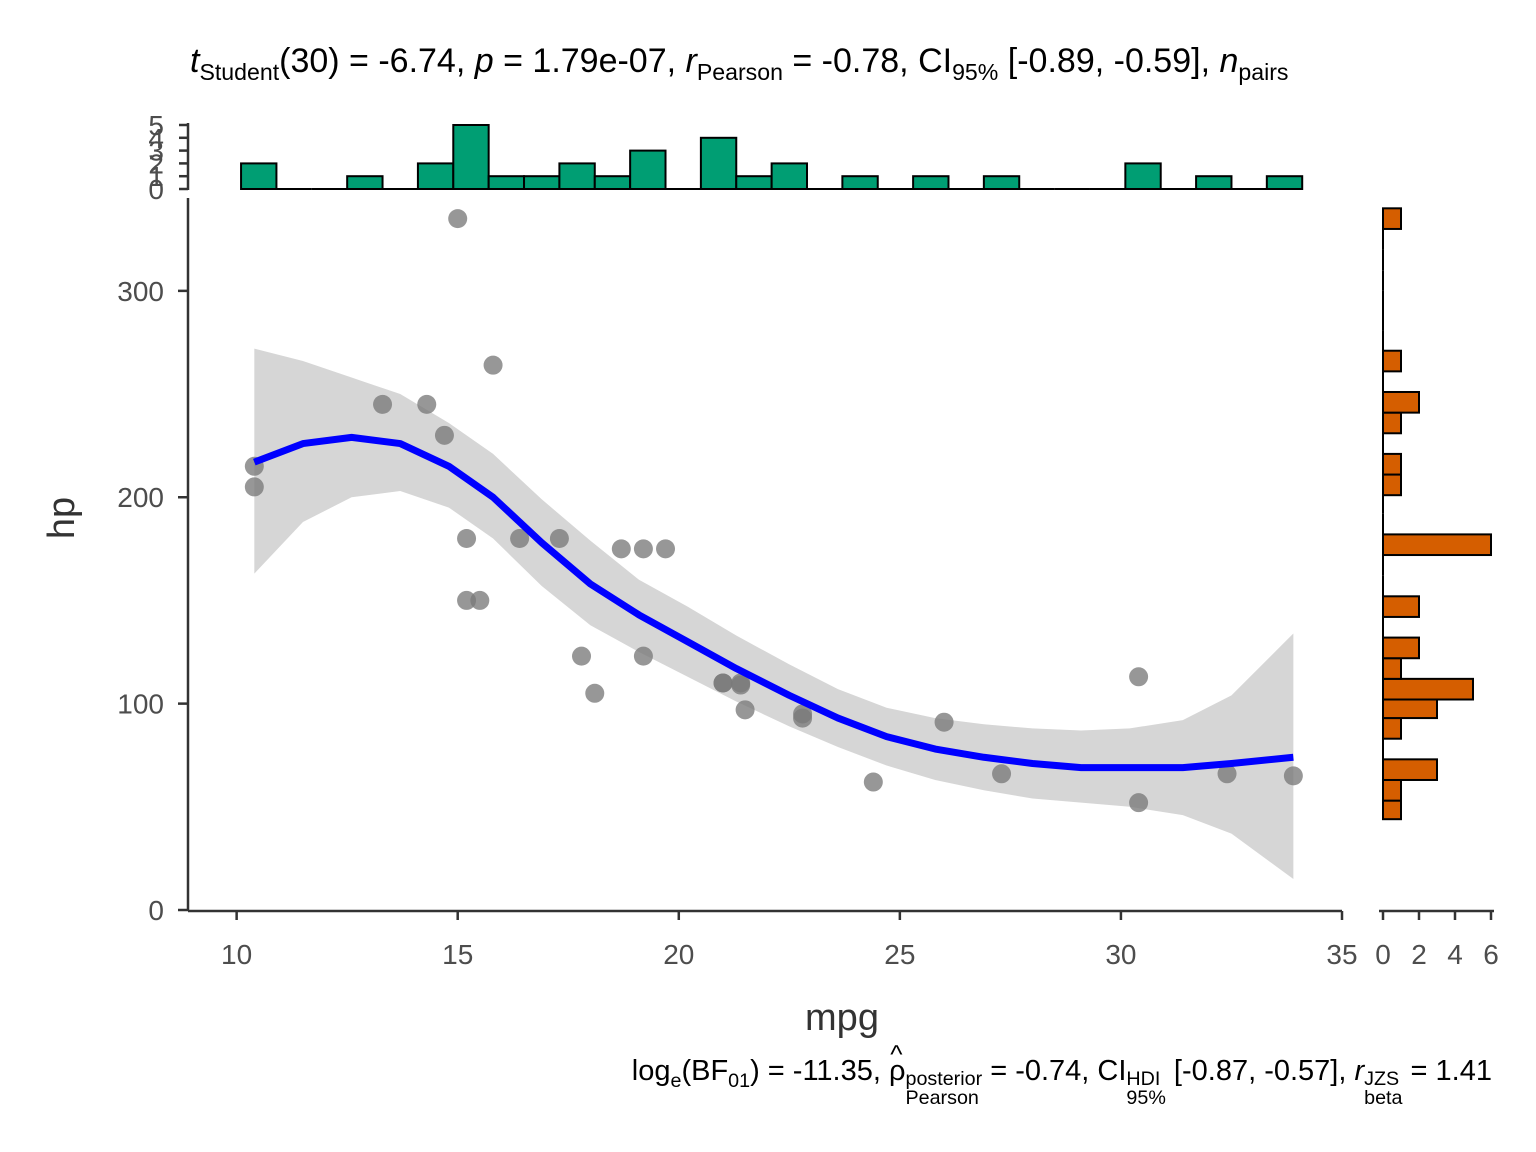  Describe the element at coordinates (1455, 954) in the screenshot. I see `right-histogram-tick-label: 4` at that location.